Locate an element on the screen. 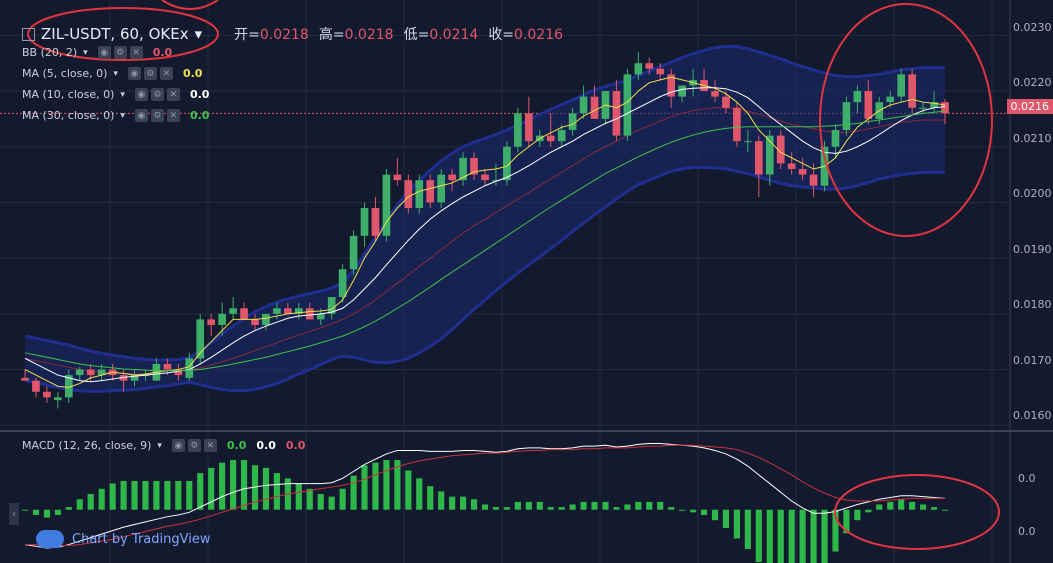 Image resolution: width=1053 pixels, height=563 pixels. price-tick: 0.0170 is located at coordinates (1032, 360).